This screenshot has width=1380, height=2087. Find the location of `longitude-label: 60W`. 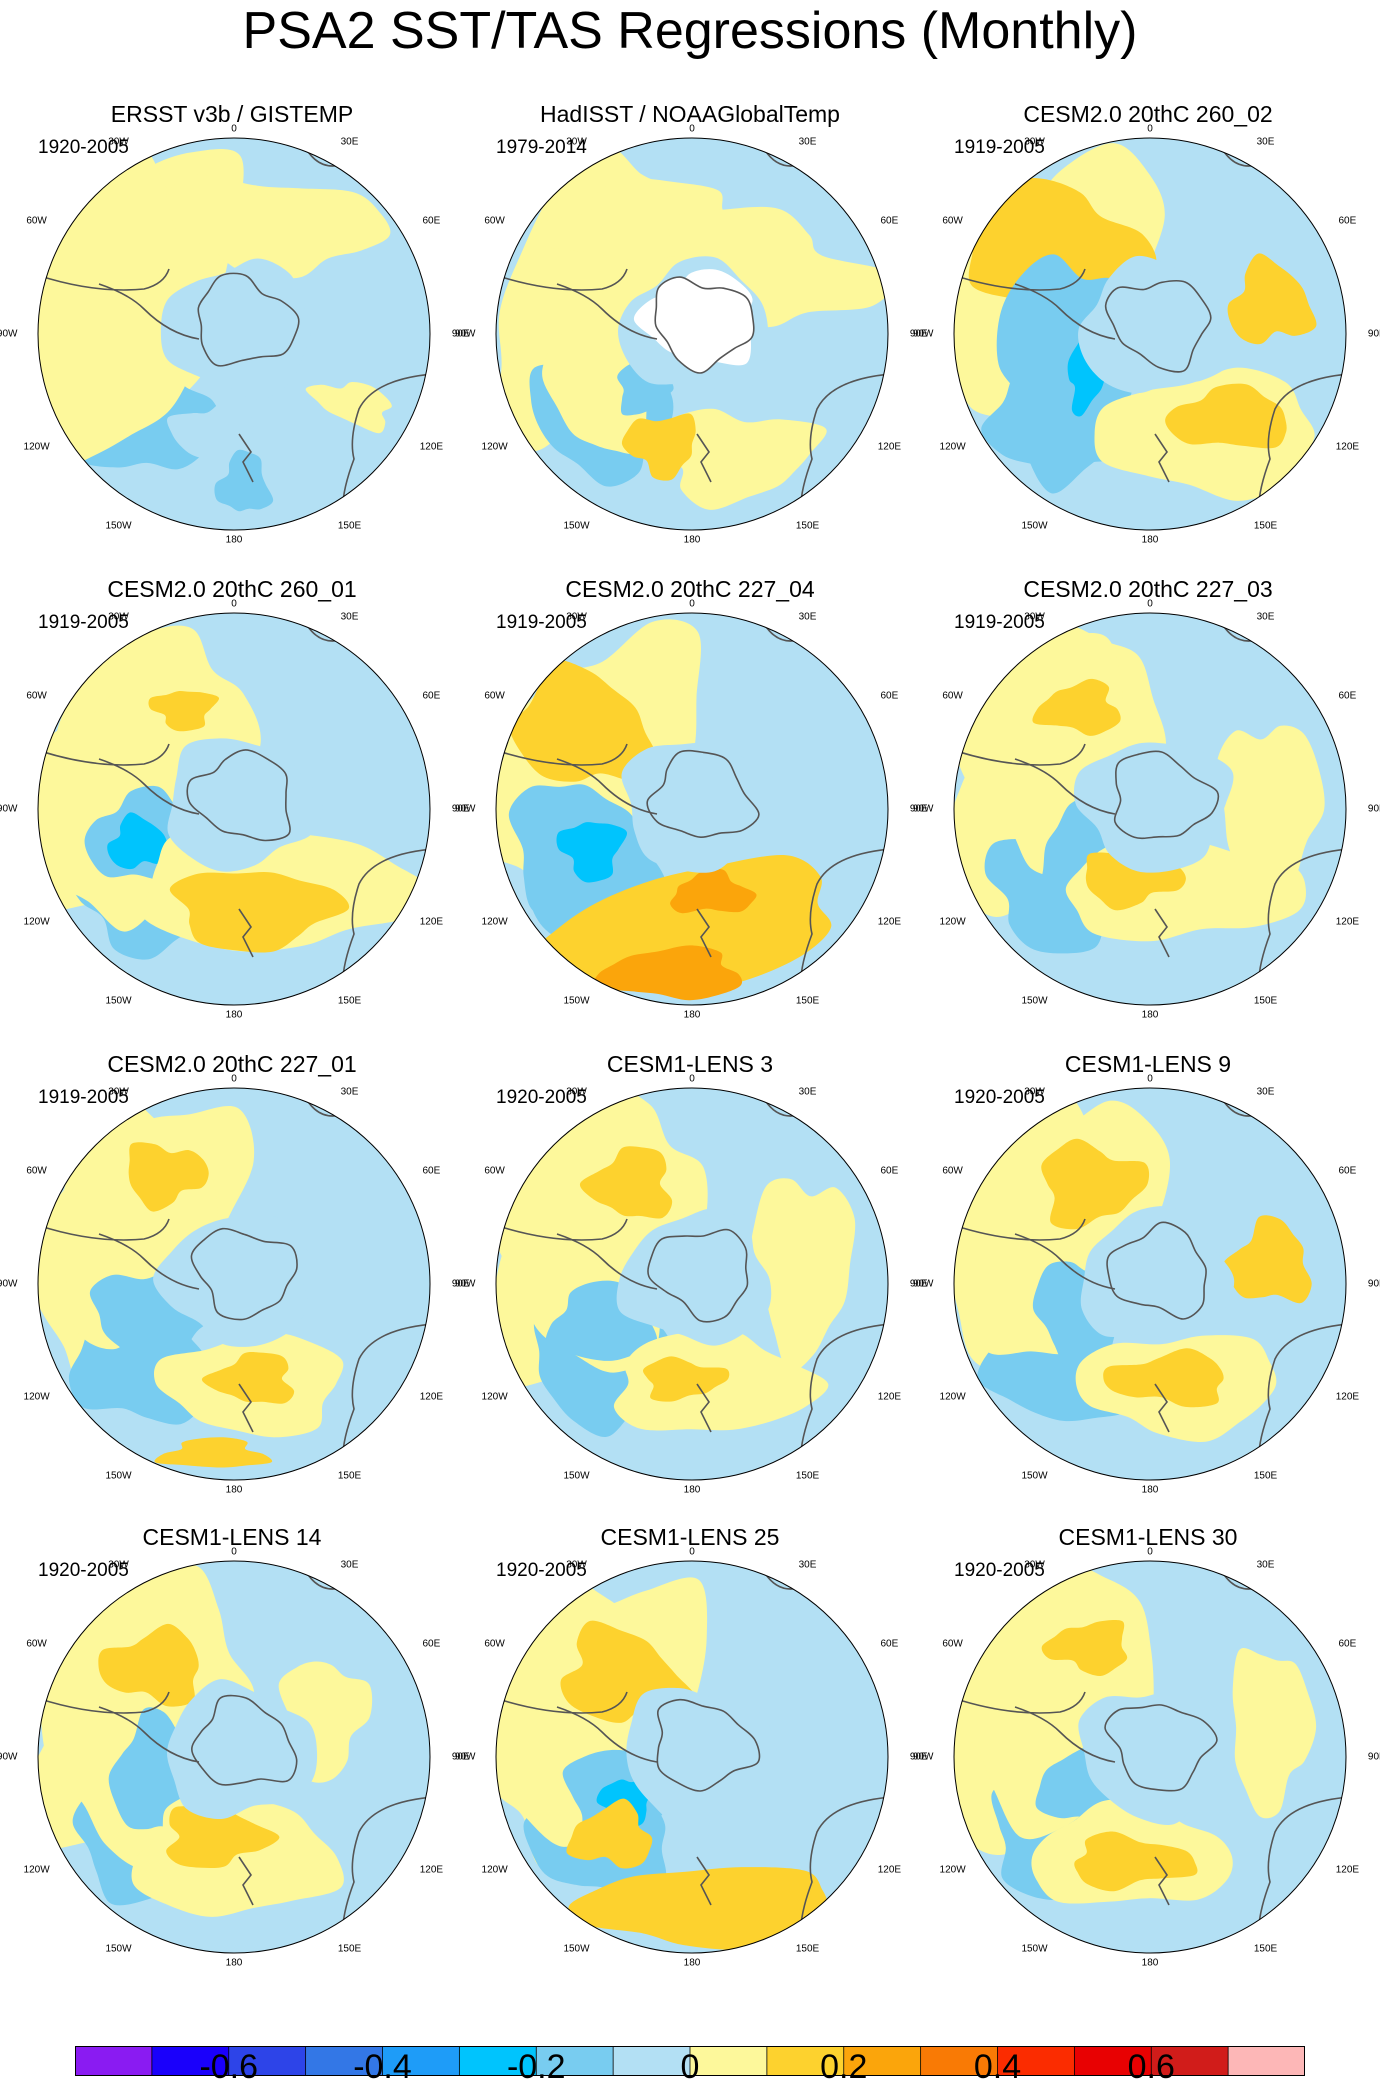

longitude-label: 60W is located at coordinates (952, 1171).